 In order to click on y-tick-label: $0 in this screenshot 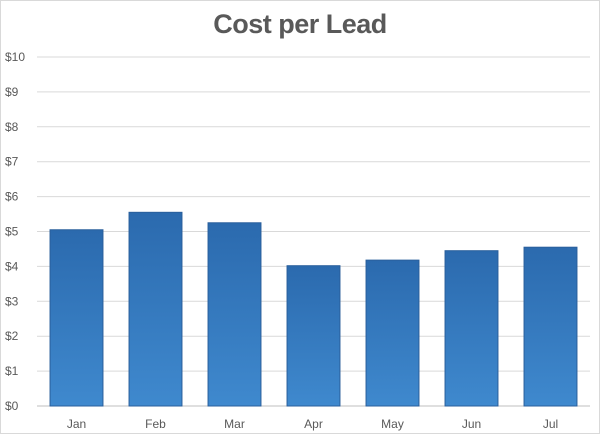, I will do `click(12, 406)`.